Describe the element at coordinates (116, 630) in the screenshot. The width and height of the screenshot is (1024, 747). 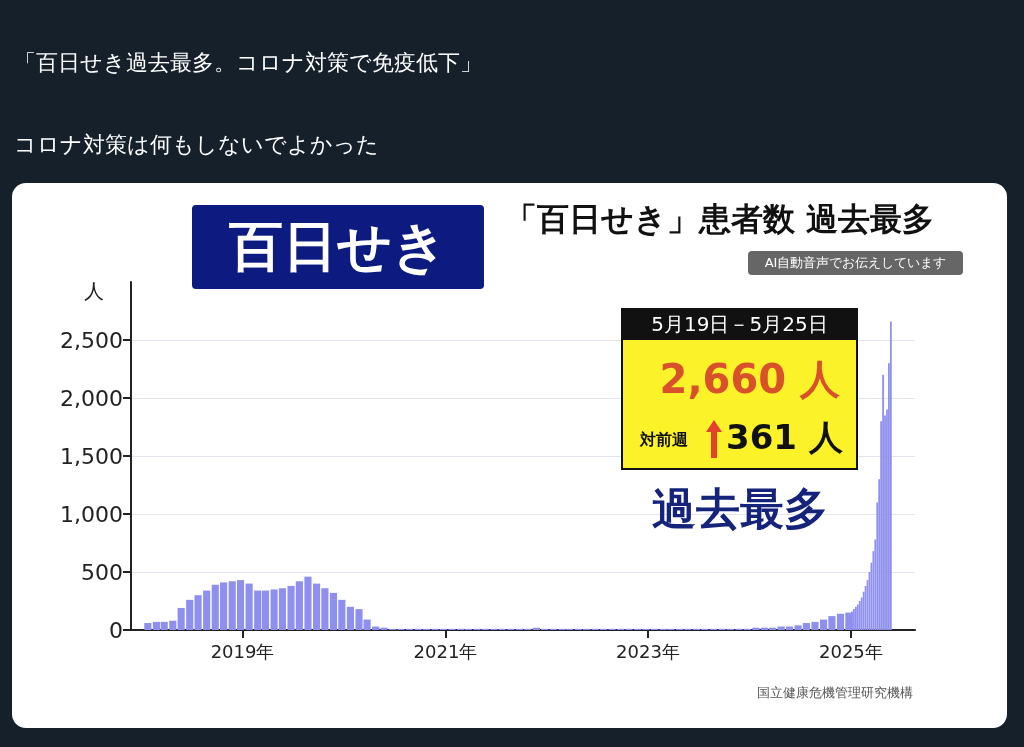
I see `y-tick-label: 0` at that location.